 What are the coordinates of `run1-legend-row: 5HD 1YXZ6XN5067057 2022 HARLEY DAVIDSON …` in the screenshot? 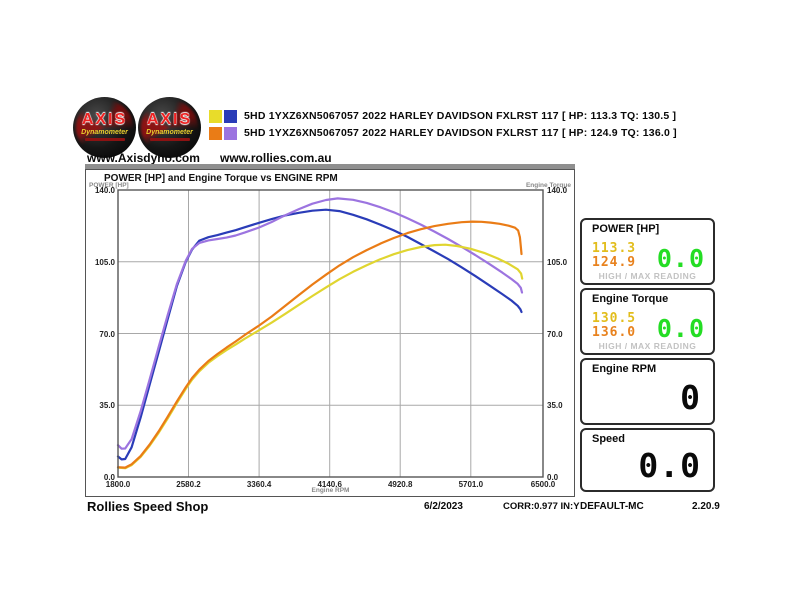 It's located at (442, 116).